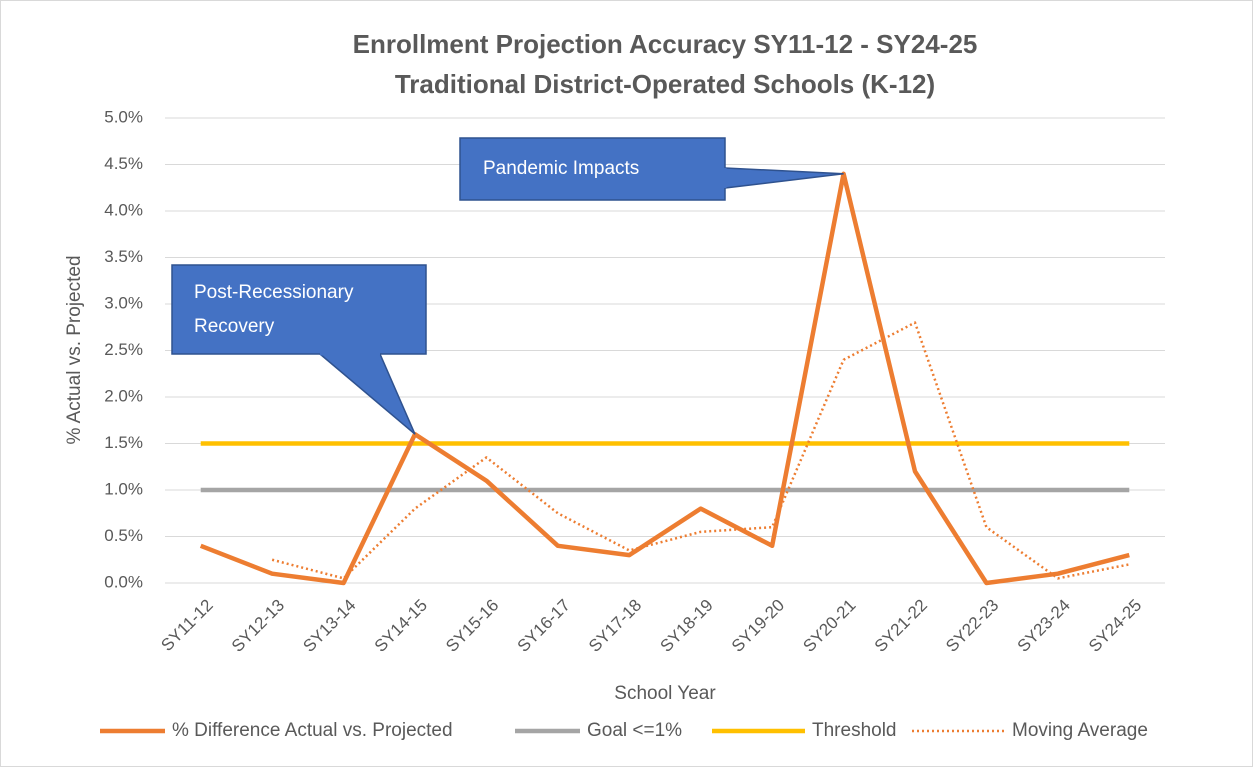 This screenshot has height=767, width=1253. Describe the element at coordinates (123, 581) in the screenshot. I see `y-tick-label: 0.0%` at that location.